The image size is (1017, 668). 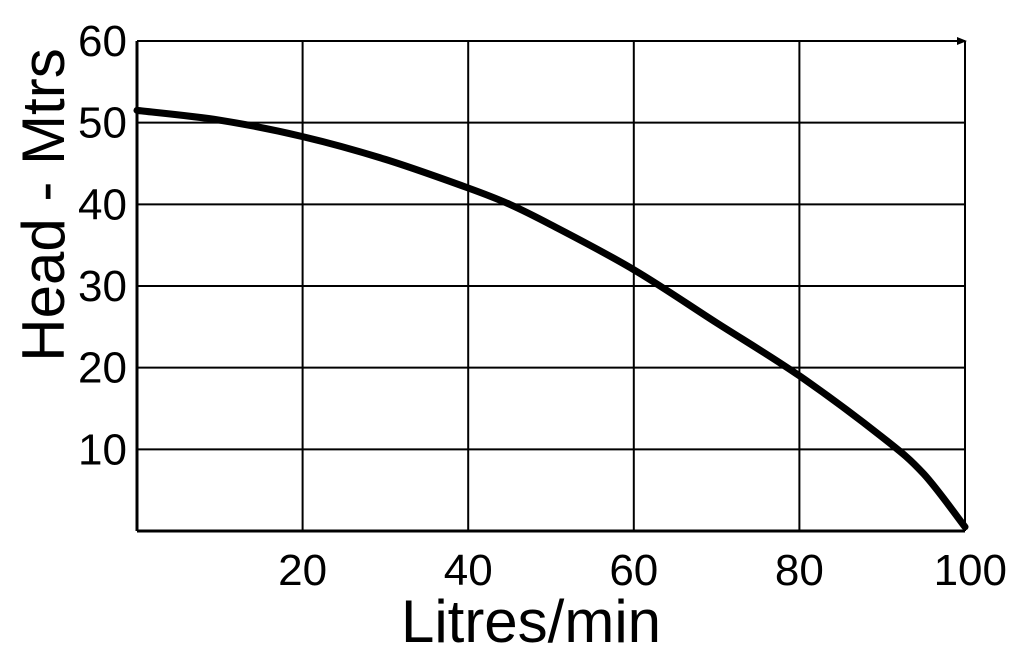 I want to click on x-axis-title: Litres/min, so click(x=531, y=621).